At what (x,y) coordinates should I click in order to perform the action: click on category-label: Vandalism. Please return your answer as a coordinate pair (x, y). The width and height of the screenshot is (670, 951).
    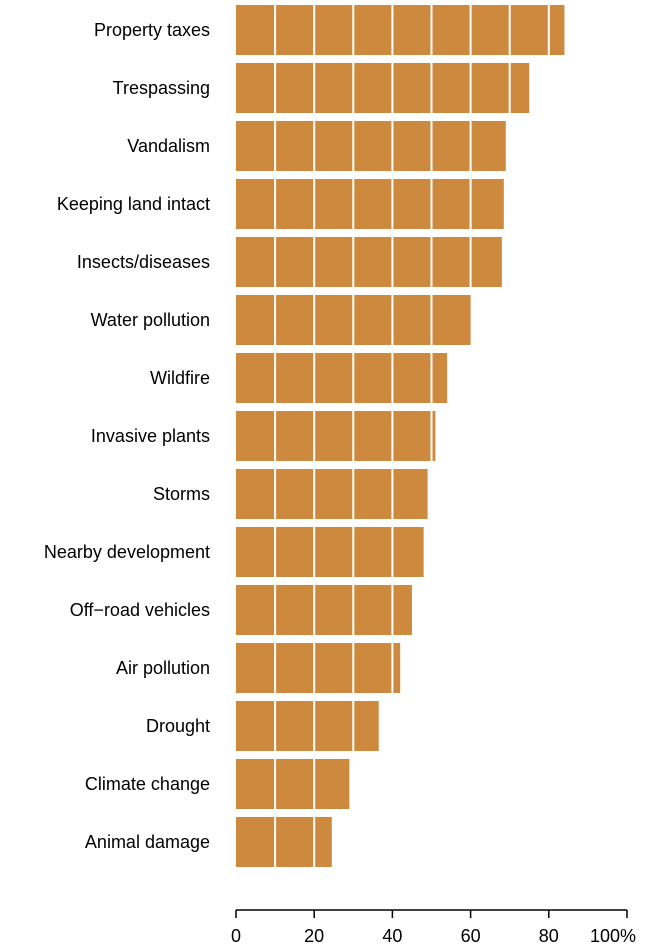
    Looking at the image, I should click on (168, 146).